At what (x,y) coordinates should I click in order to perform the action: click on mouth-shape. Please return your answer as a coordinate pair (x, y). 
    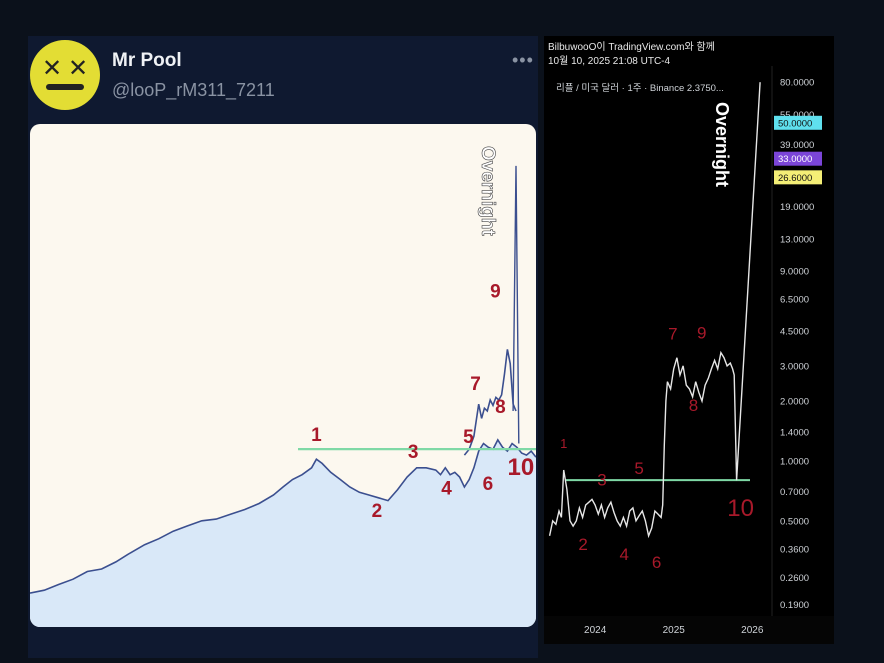
    Looking at the image, I should click on (65, 87).